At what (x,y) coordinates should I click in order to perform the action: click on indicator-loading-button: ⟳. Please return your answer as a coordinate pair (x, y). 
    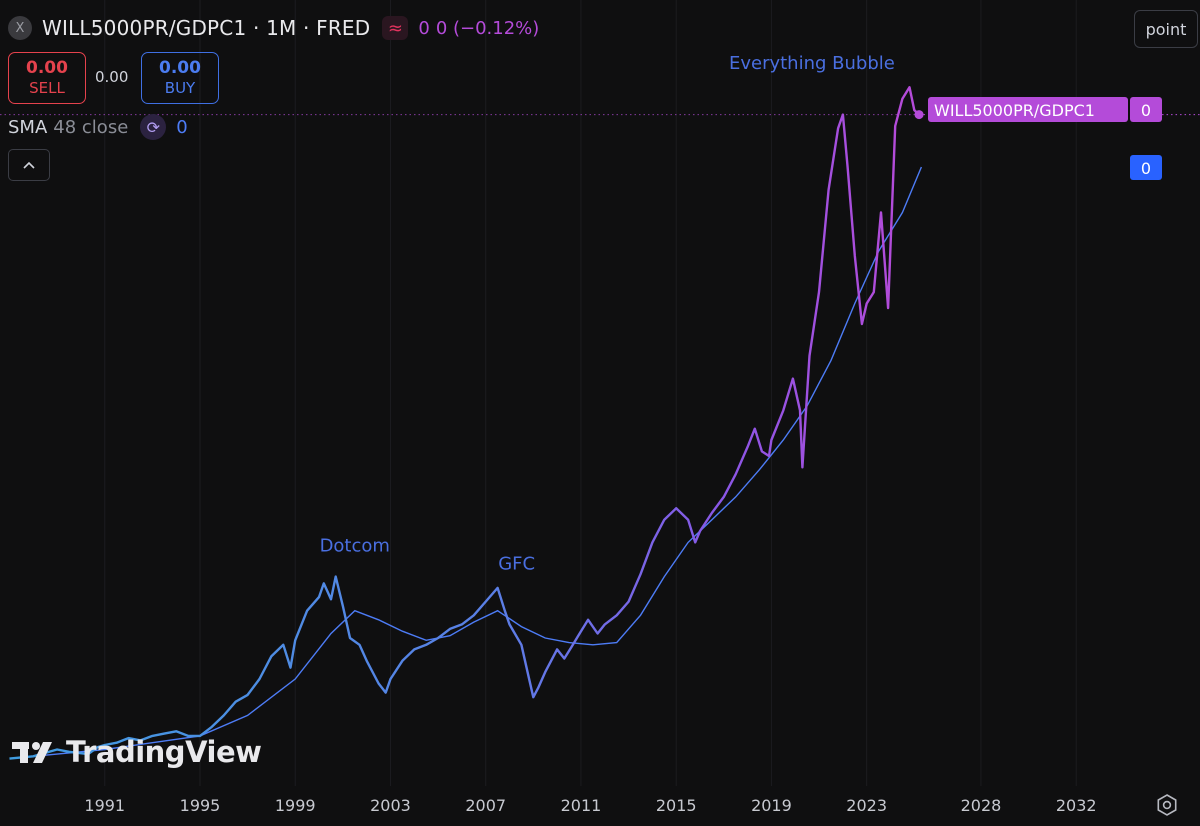
    Looking at the image, I should click on (153, 127).